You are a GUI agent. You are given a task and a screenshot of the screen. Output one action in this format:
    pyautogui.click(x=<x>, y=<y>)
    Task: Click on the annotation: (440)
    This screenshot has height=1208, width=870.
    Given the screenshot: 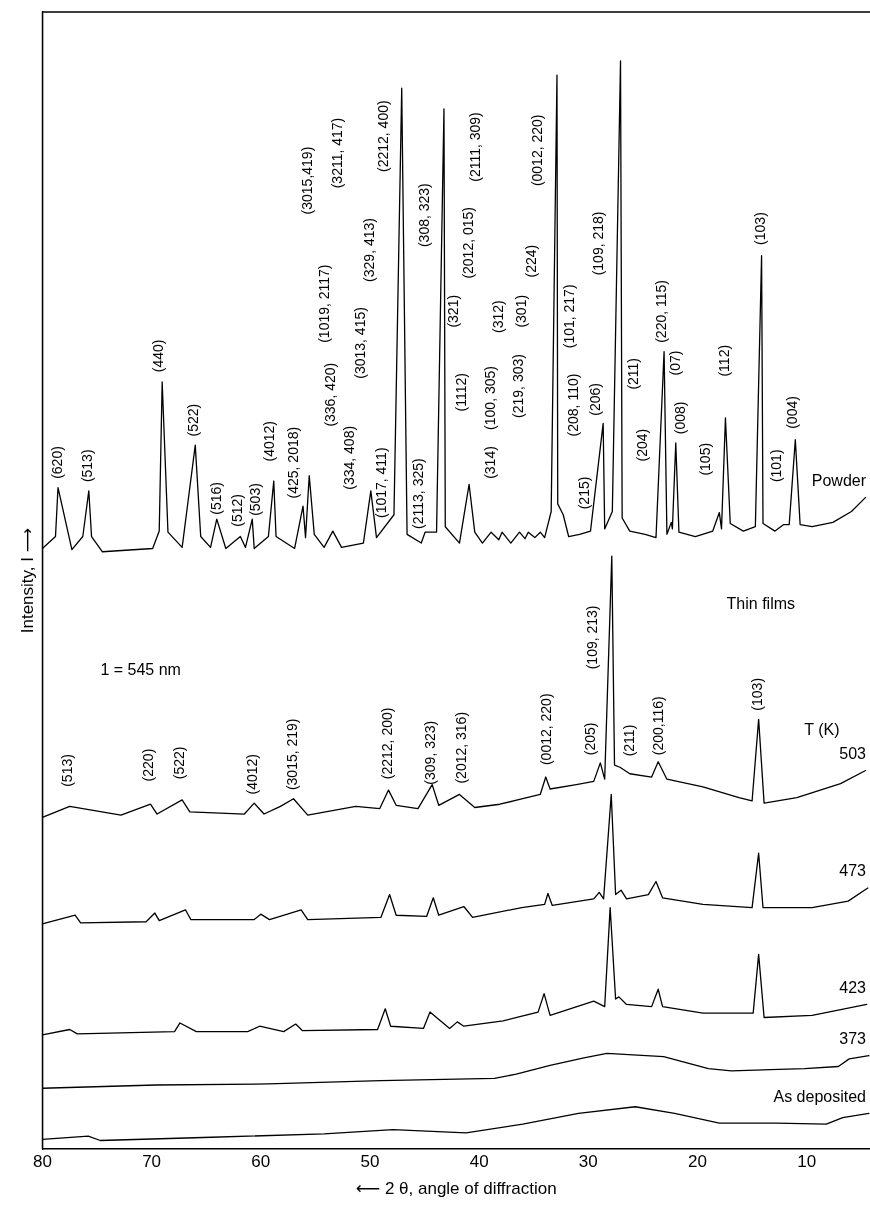 What is the action you would take?
    pyautogui.click(x=158, y=356)
    